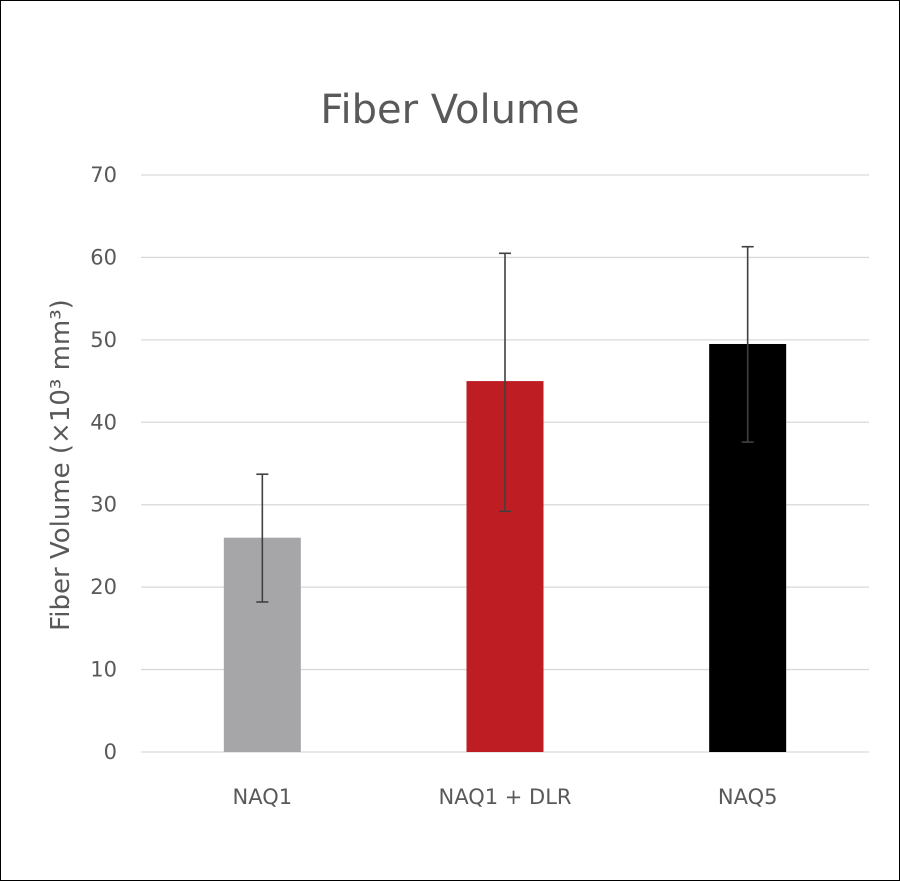  What do you see at coordinates (263, 797) in the screenshot?
I see `x-tick-label: NAQ1` at bounding box center [263, 797].